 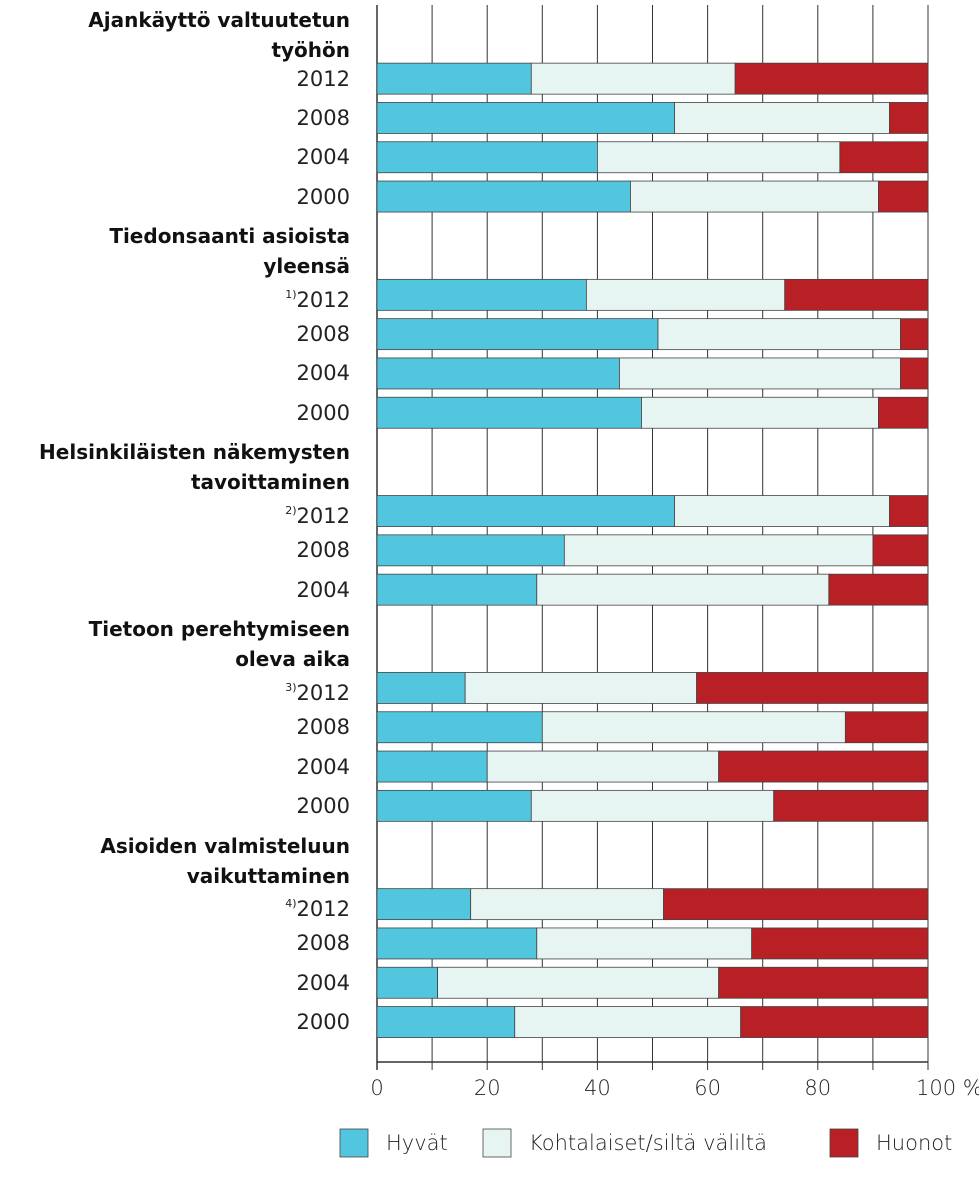 I want to click on group-title: Helsinkiläisten näkemysten tavoittaminen, so click(x=194, y=467).